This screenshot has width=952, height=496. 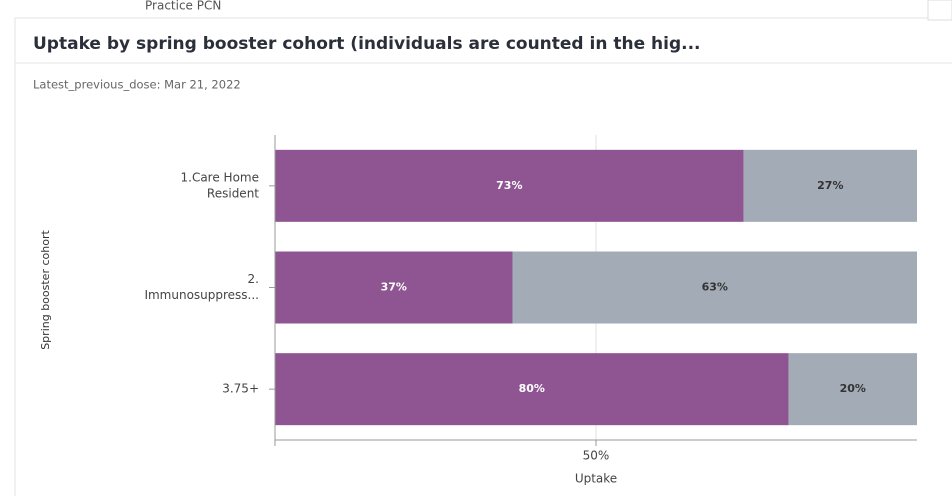 What do you see at coordinates (253, 279) in the screenshot?
I see `y-tick-label: 2.` at bounding box center [253, 279].